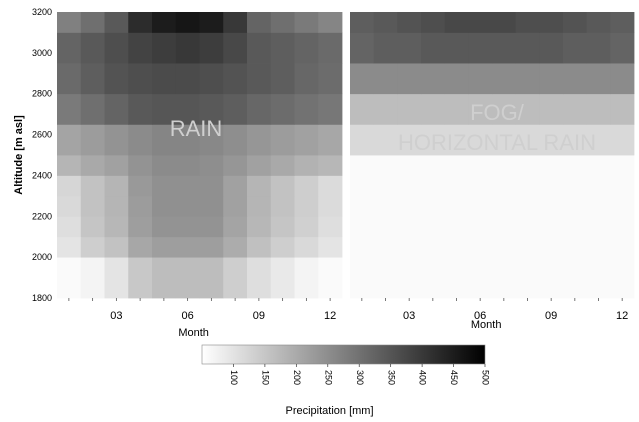 This screenshot has height=422, width=639. What do you see at coordinates (42, 155) in the screenshot?
I see `y-ticks: 3200 3000 2800 2600 2400 2200 2000 1800` at bounding box center [42, 155].